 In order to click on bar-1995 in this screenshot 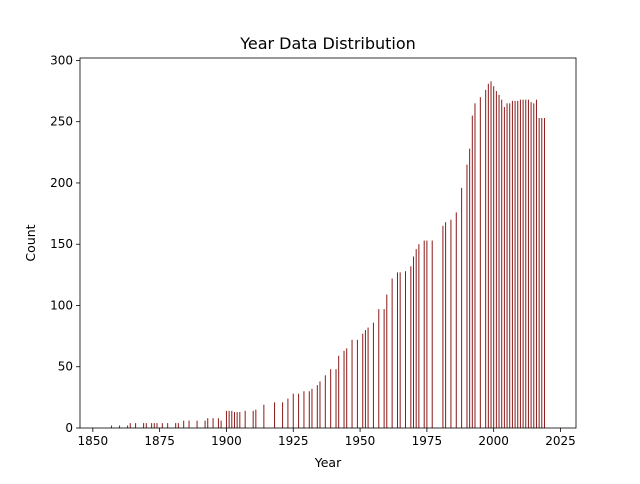, I will do `click(480, 263)`.